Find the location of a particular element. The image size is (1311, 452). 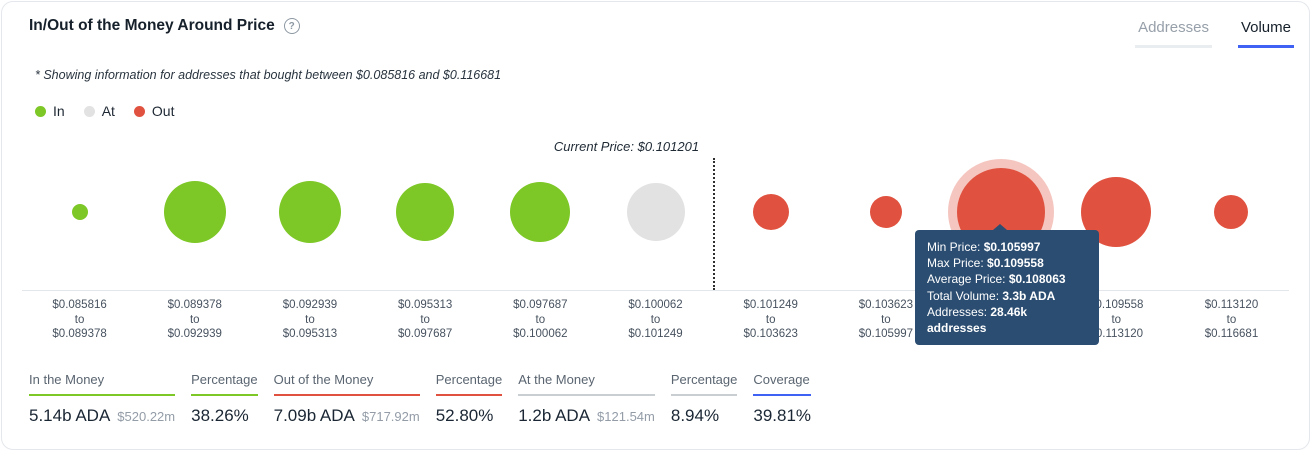

stat-value: 39.81% is located at coordinates (782, 415).